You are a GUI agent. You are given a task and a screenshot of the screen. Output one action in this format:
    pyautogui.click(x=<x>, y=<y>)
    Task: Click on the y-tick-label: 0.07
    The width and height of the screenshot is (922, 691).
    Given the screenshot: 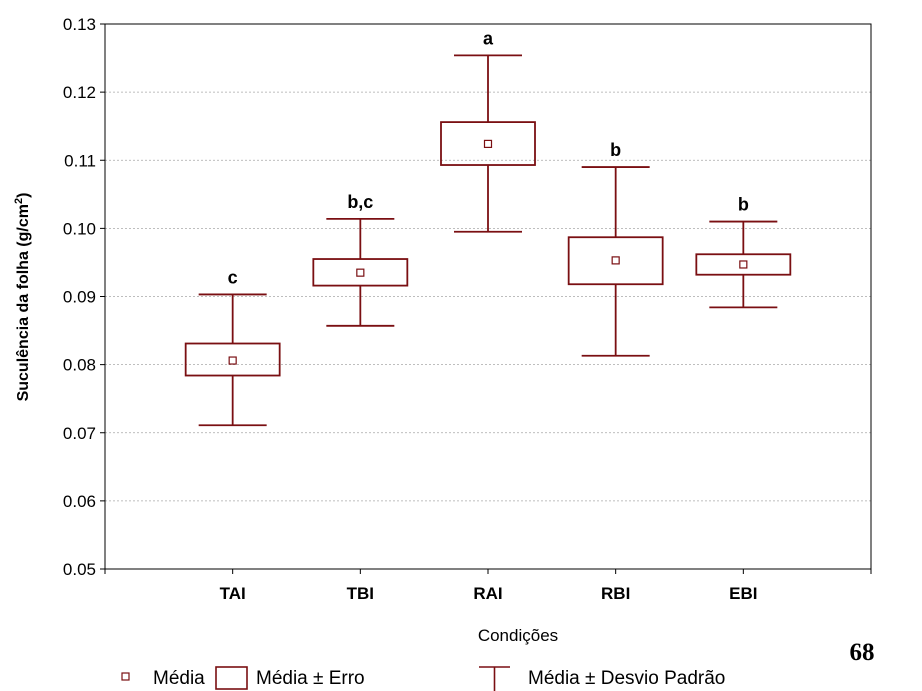 What is the action you would take?
    pyautogui.click(x=79, y=433)
    